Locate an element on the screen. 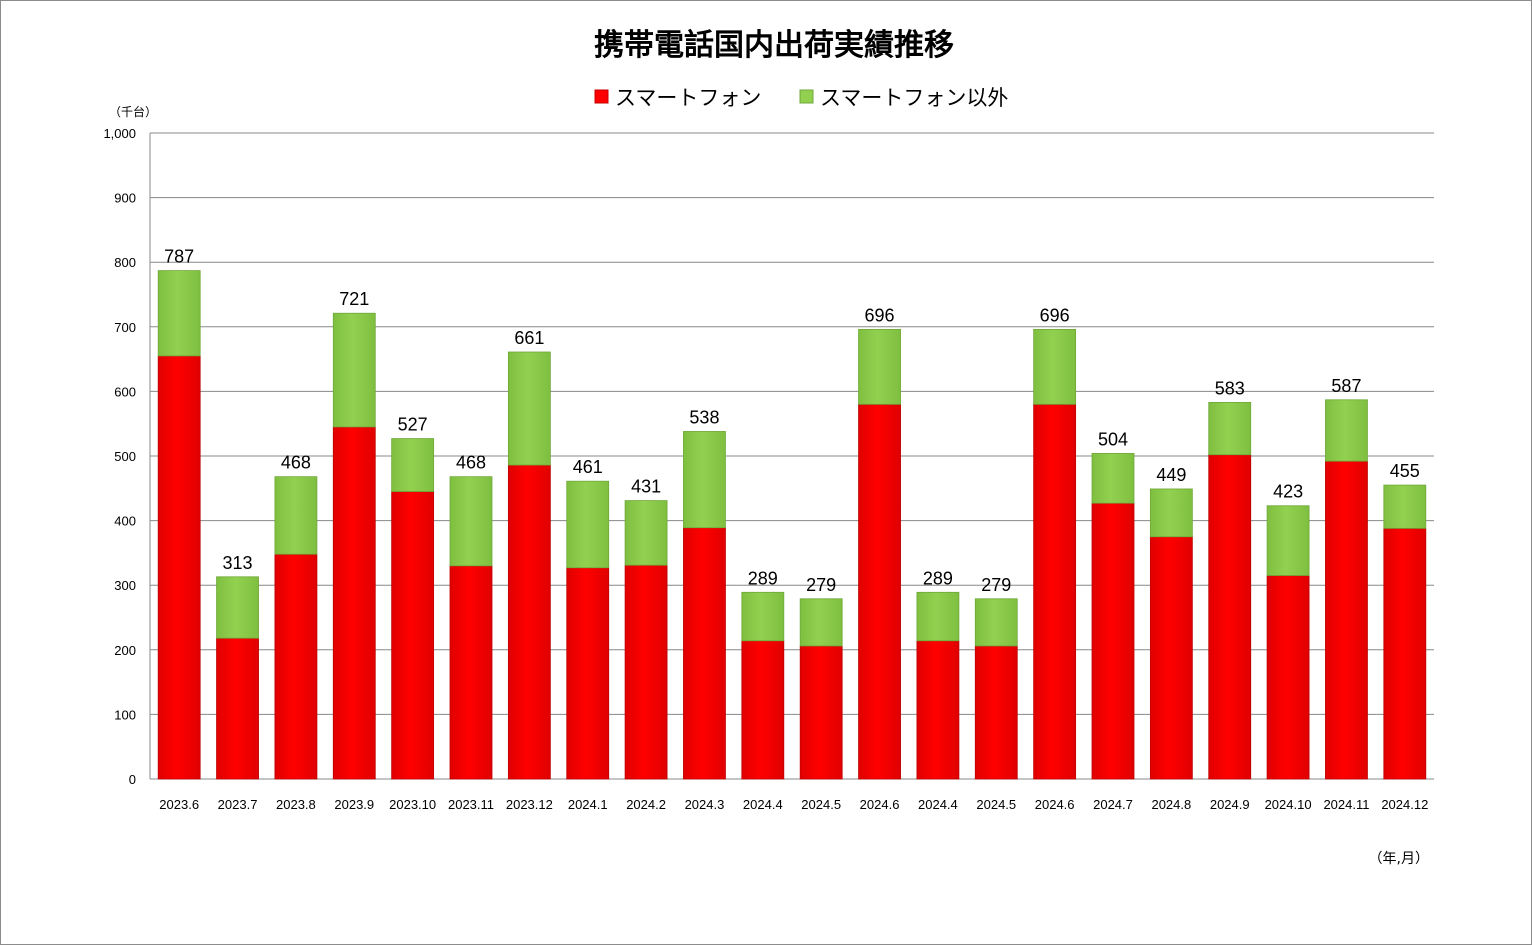  total-label: 587 is located at coordinates (1346, 386).